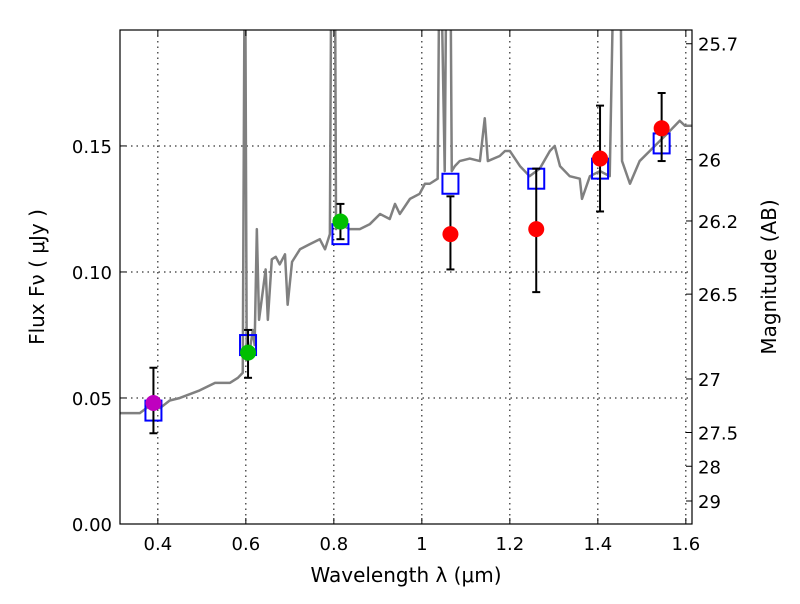  I want to click on y2-axis-label: Magnitude (AB), so click(769, 276).